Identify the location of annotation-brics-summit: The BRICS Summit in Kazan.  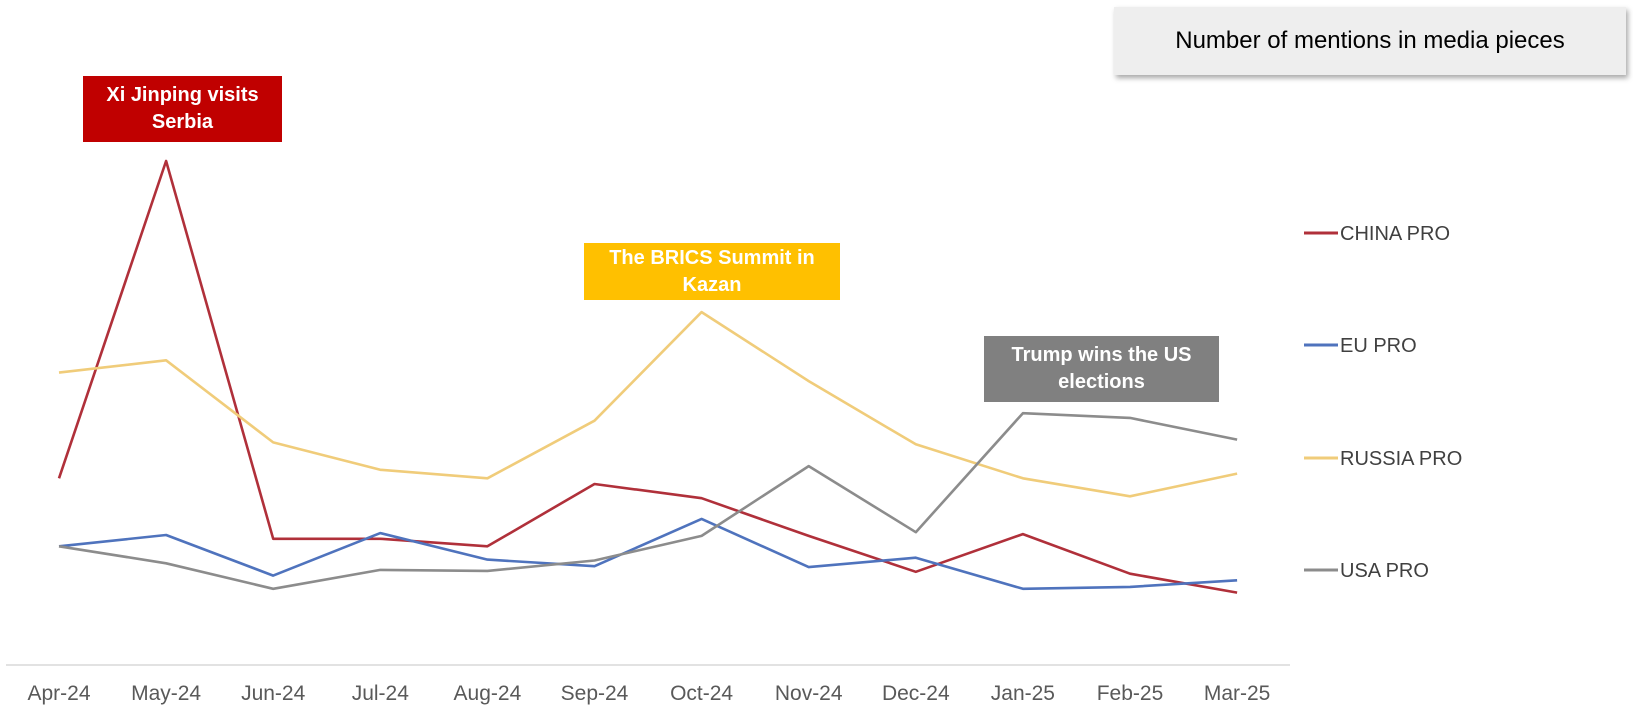
(712, 271).